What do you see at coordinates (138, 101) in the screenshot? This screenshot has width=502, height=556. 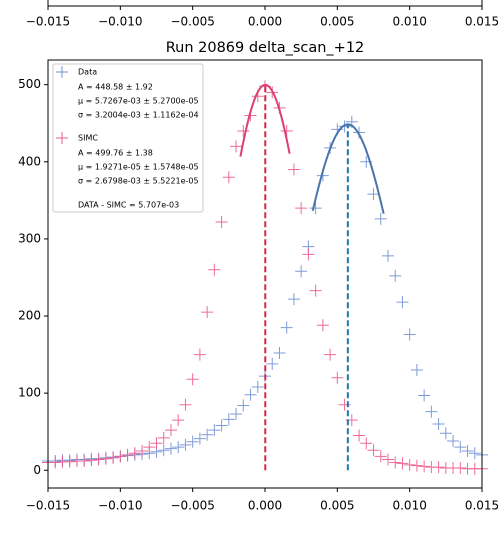 I see `legend-fit-text: μ = 5.7267e-03 ± 5.2700e-05` at bounding box center [138, 101].